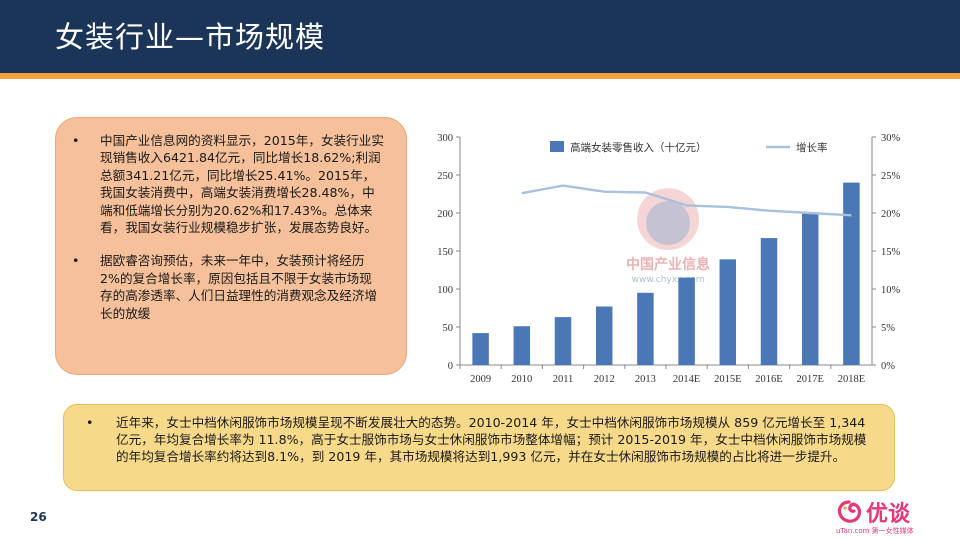 Image resolution: width=960 pixels, height=540 pixels. What do you see at coordinates (445, 214) in the screenshot?
I see `y-tick-label: 200` at bounding box center [445, 214].